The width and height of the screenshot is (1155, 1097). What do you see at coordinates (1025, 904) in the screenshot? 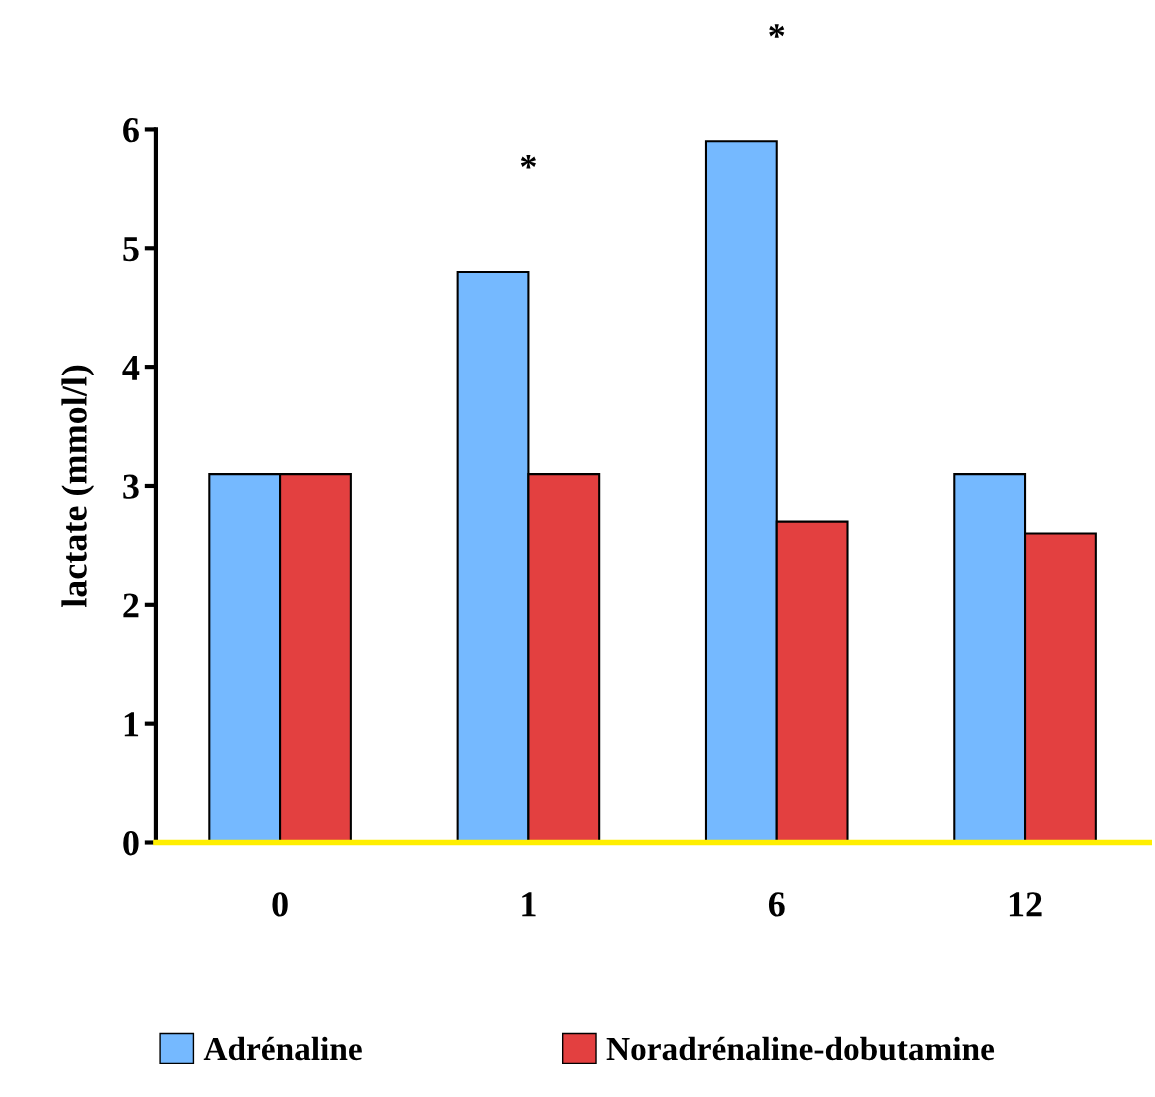
I see `x-tick-label: 12` at bounding box center [1025, 904].